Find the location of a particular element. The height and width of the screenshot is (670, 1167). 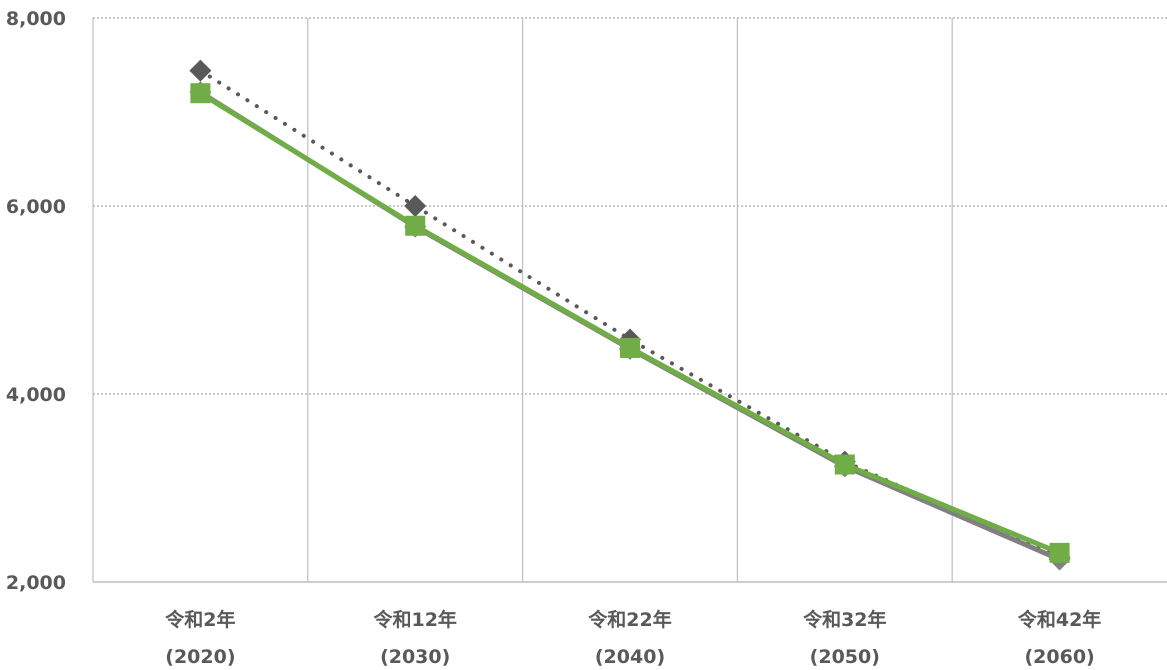

y-tick-label: 8,000 is located at coordinates (36, 19).